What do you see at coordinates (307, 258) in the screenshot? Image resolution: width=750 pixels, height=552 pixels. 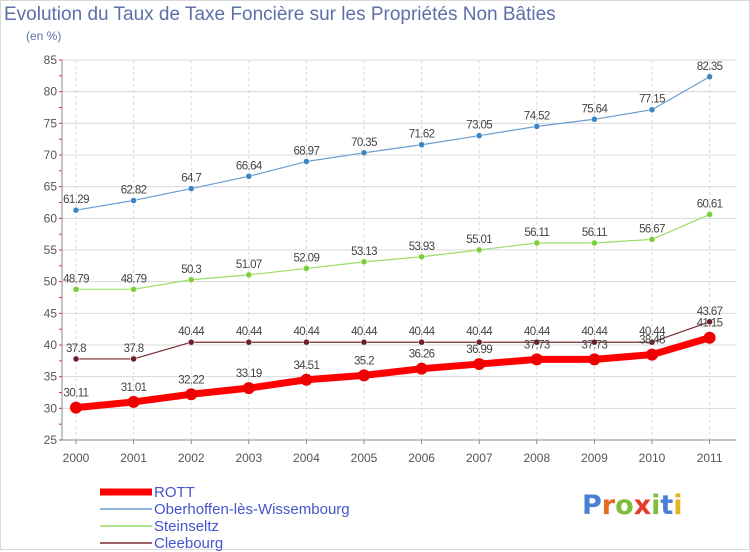 I see `data-label-steinseltz: 52.09` at bounding box center [307, 258].